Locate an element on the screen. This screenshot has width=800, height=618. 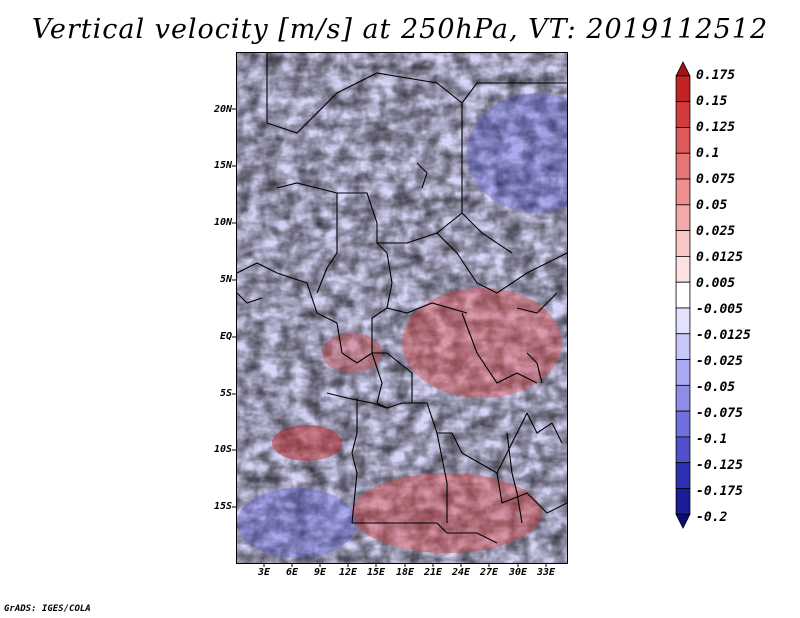
red-region-east is located at coordinates (482, 343).